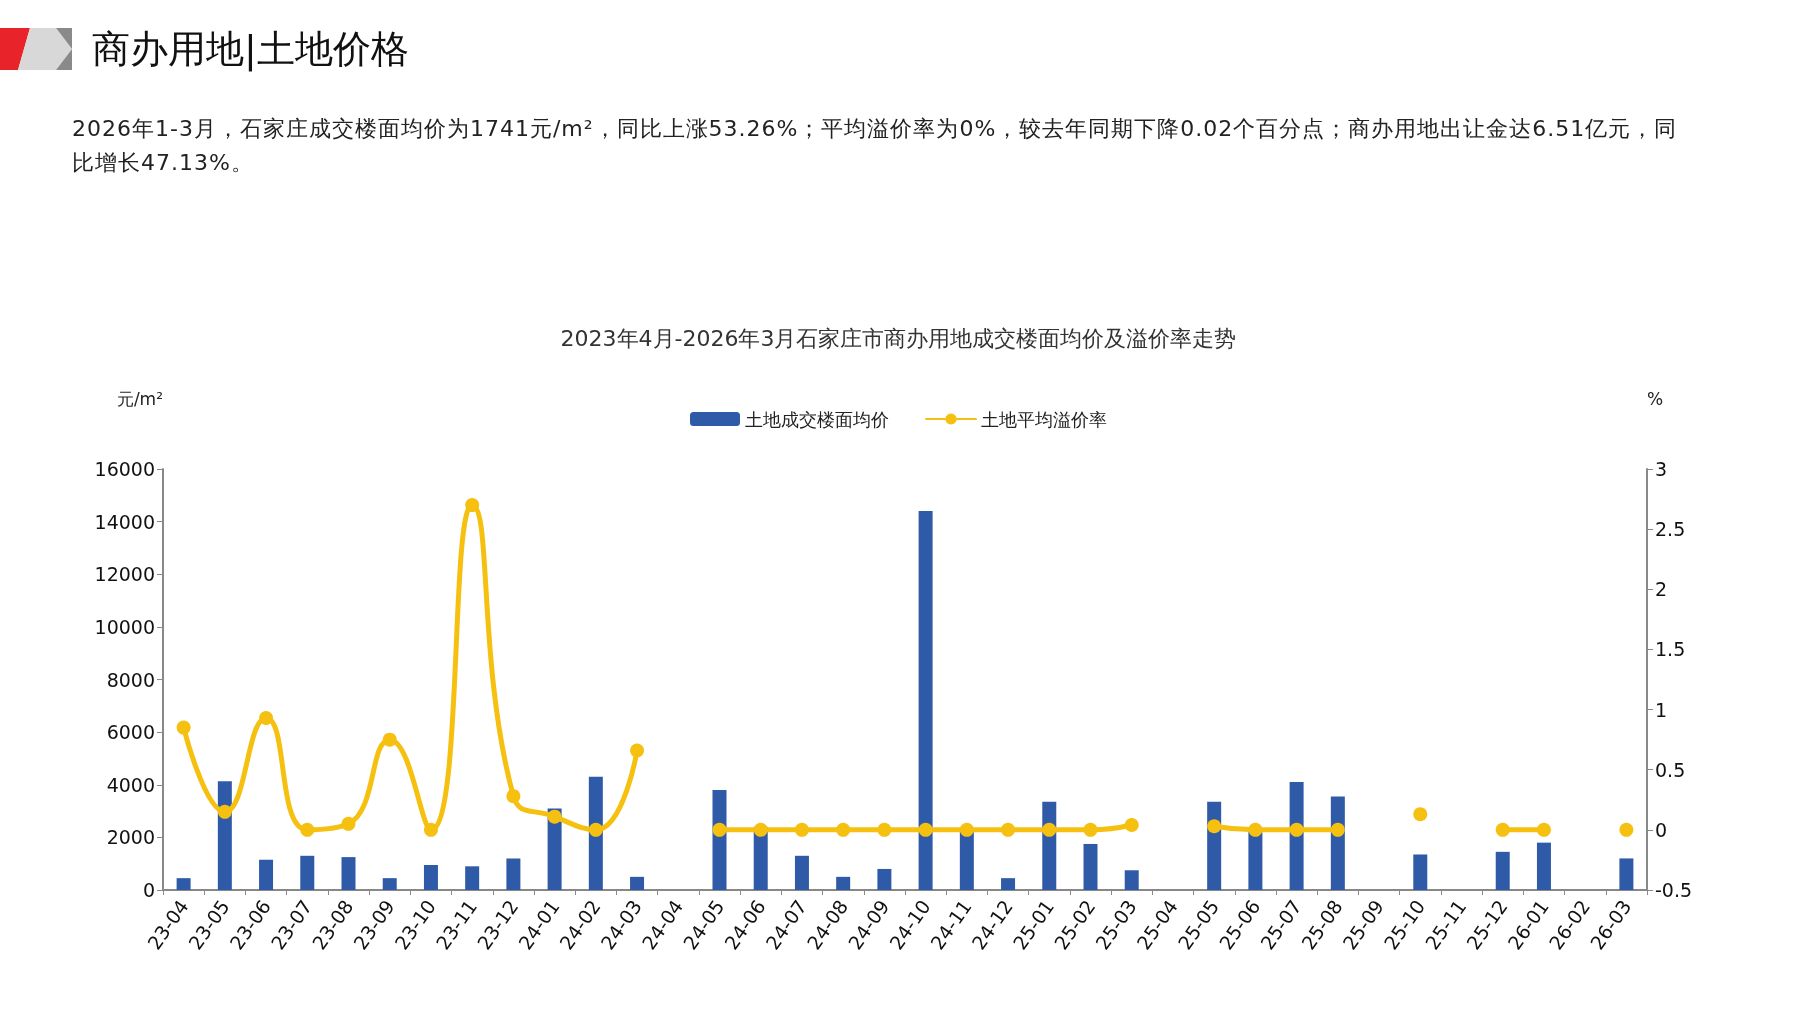 The width and height of the screenshot is (1797, 1010). I want to click on y-tick-label: 0, so click(148, 890).